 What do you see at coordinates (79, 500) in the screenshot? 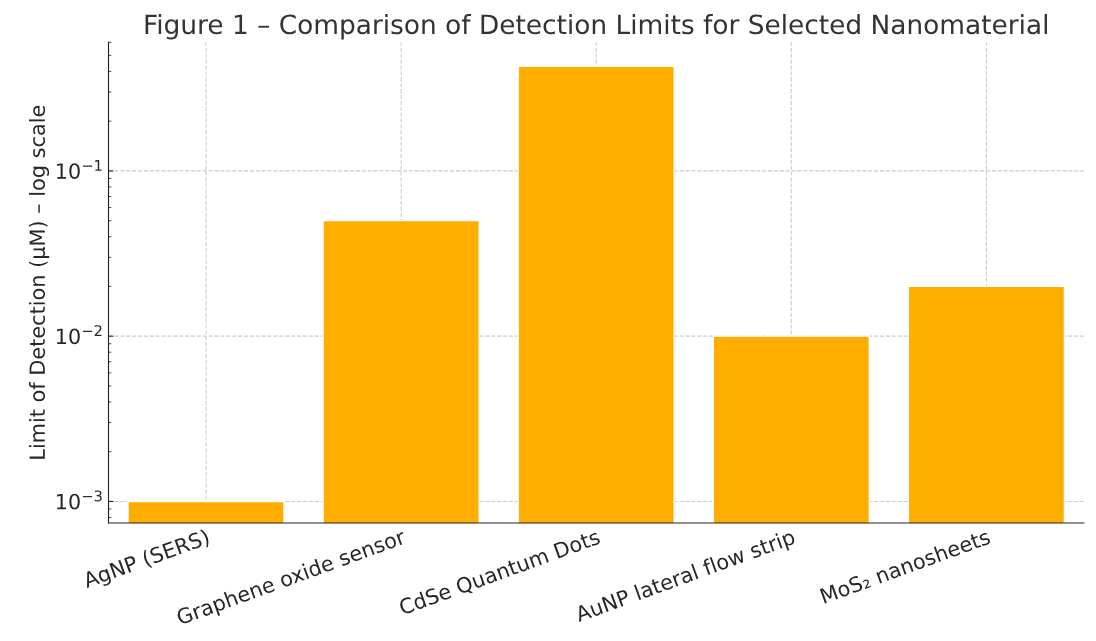
I see `y-tick-label: 10$^{−3}$` at bounding box center [79, 500].